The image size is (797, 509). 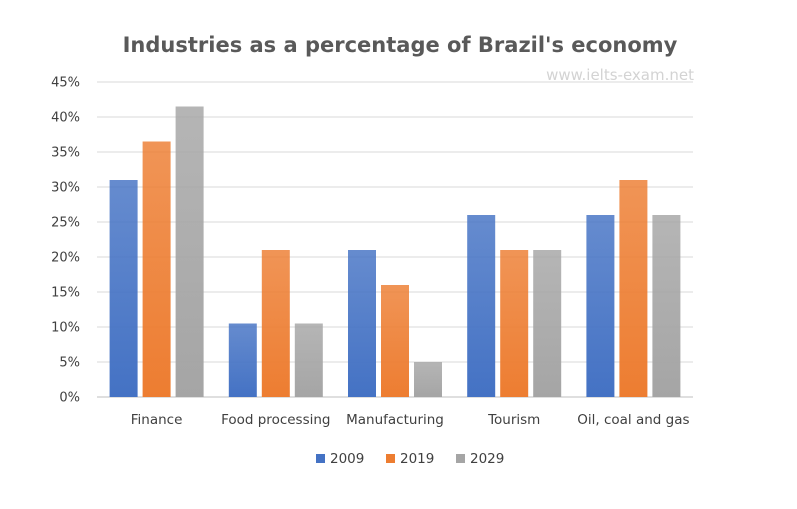 What do you see at coordinates (460, 458) in the screenshot?
I see `legend-swatch-2029` at bounding box center [460, 458].